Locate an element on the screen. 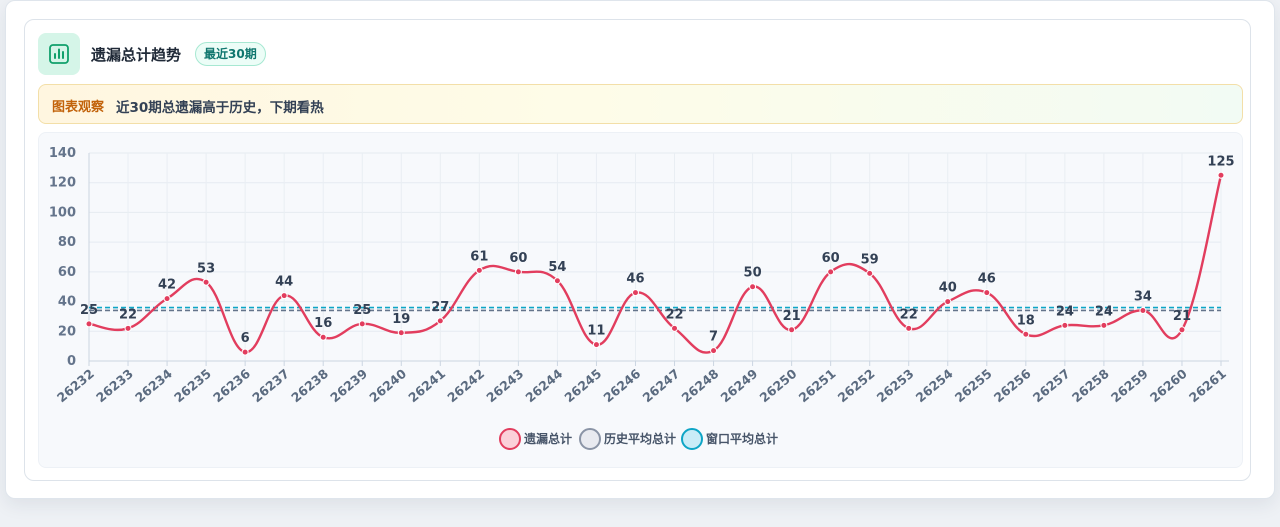  x-tick-label: 26258 is located at coordinates (1090, 385).